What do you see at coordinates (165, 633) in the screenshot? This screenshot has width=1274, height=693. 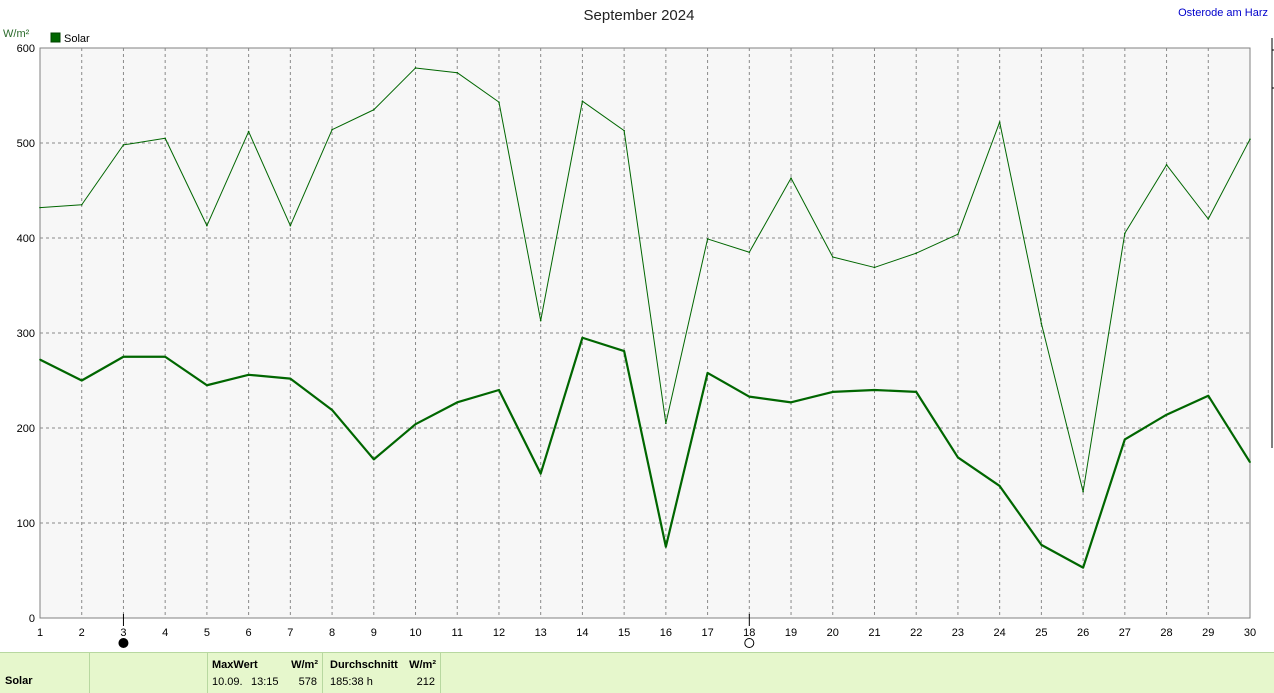 I see `x-tick-label: 4` at bounding box center [165, 633].